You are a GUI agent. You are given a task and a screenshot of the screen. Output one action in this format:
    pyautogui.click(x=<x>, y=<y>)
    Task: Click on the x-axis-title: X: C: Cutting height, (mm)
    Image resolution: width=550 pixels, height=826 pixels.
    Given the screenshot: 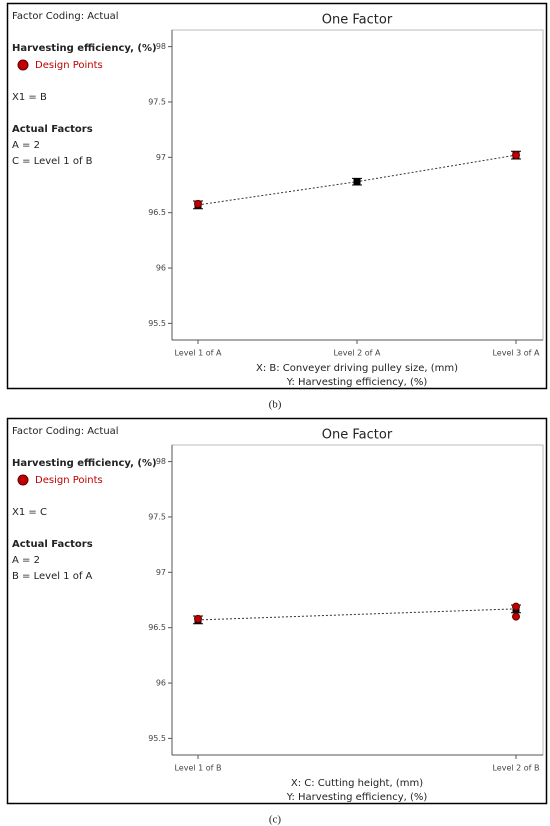 What is the action you would take?
    pyautogui.click(x=357, y=783)
    